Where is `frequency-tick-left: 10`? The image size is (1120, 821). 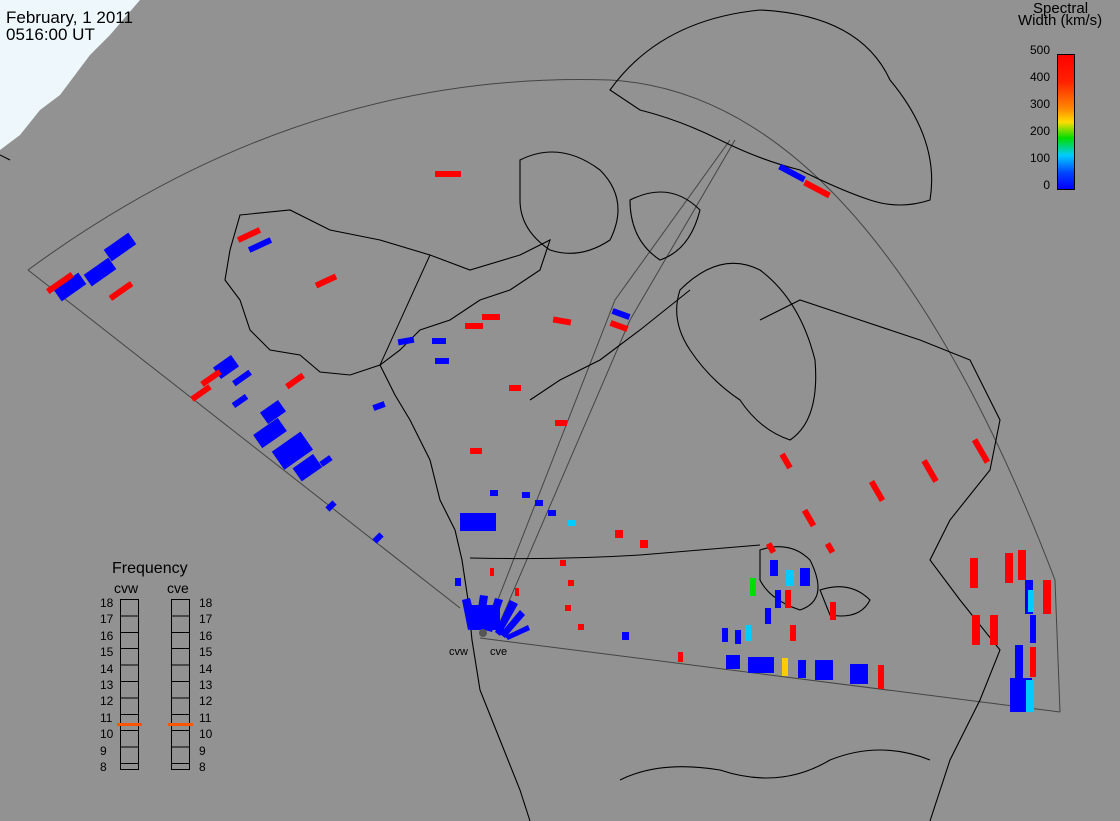
frequency-tick-left: 10 is located at coordinates (107, 734).